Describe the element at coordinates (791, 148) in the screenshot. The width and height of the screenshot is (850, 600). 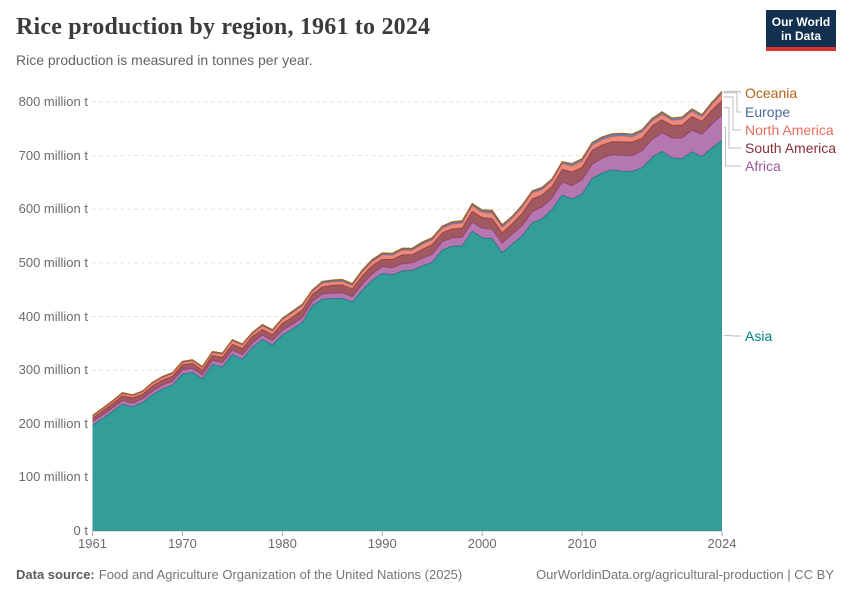
I see `legend-item-south-america: South America` at that location.